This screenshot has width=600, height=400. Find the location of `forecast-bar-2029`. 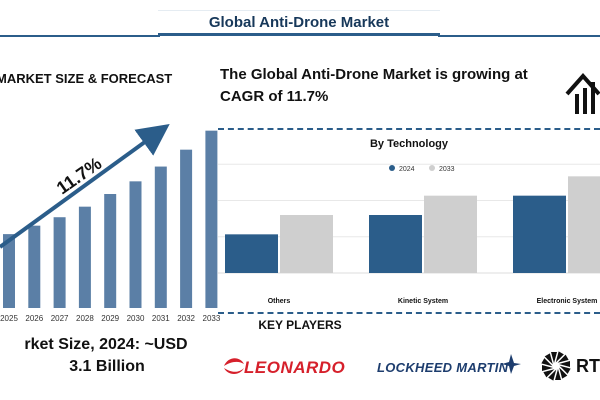

forecast-bar-2029 is located at coordinates (110, 251).